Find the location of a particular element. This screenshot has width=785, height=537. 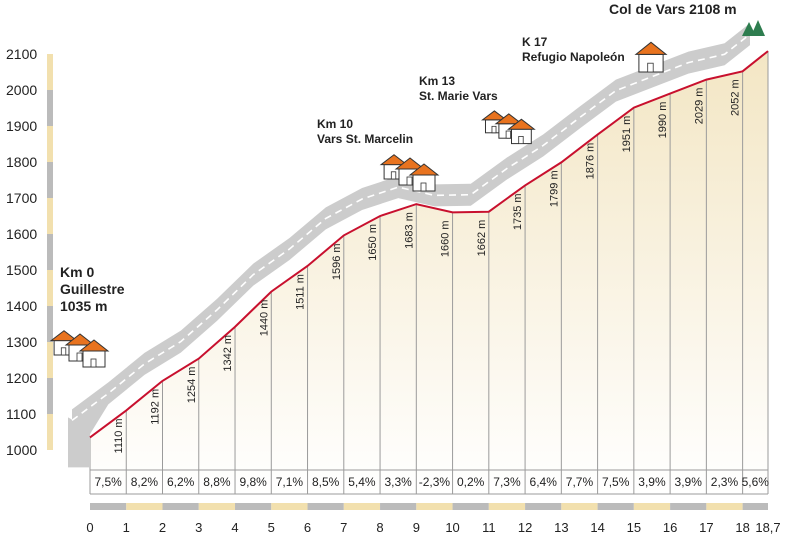

y-tick-label: 1300 is located at coordinates (21, 342).